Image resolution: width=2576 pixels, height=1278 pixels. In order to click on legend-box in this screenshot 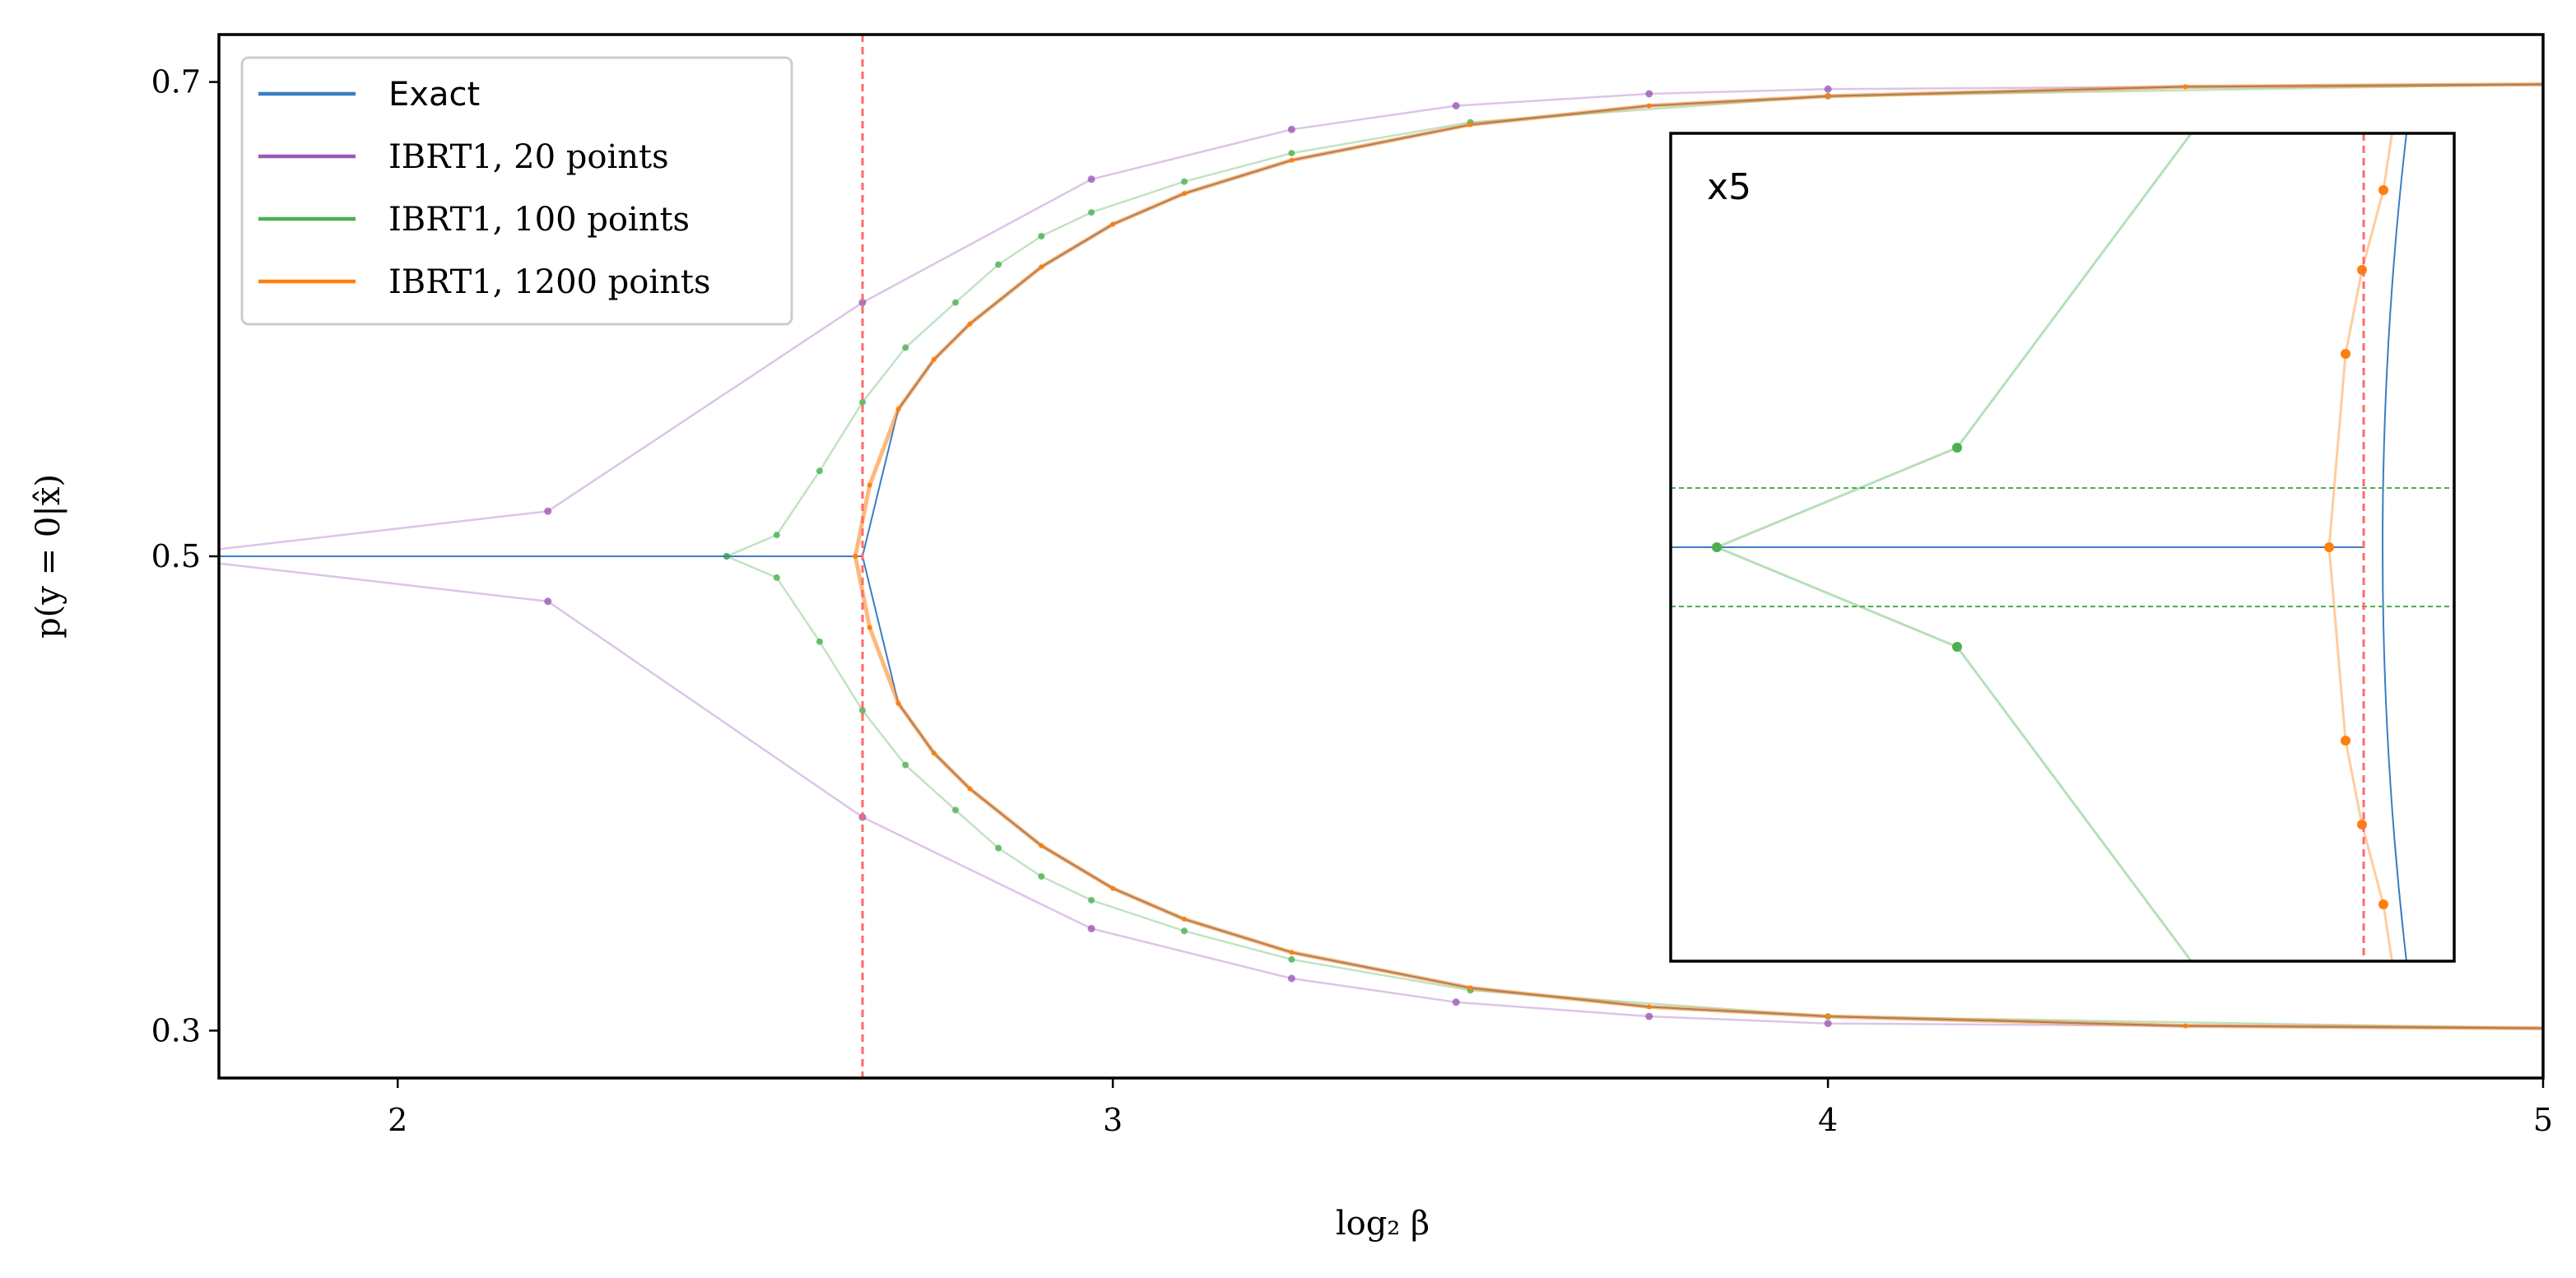, I will do `click(516, 191)`.